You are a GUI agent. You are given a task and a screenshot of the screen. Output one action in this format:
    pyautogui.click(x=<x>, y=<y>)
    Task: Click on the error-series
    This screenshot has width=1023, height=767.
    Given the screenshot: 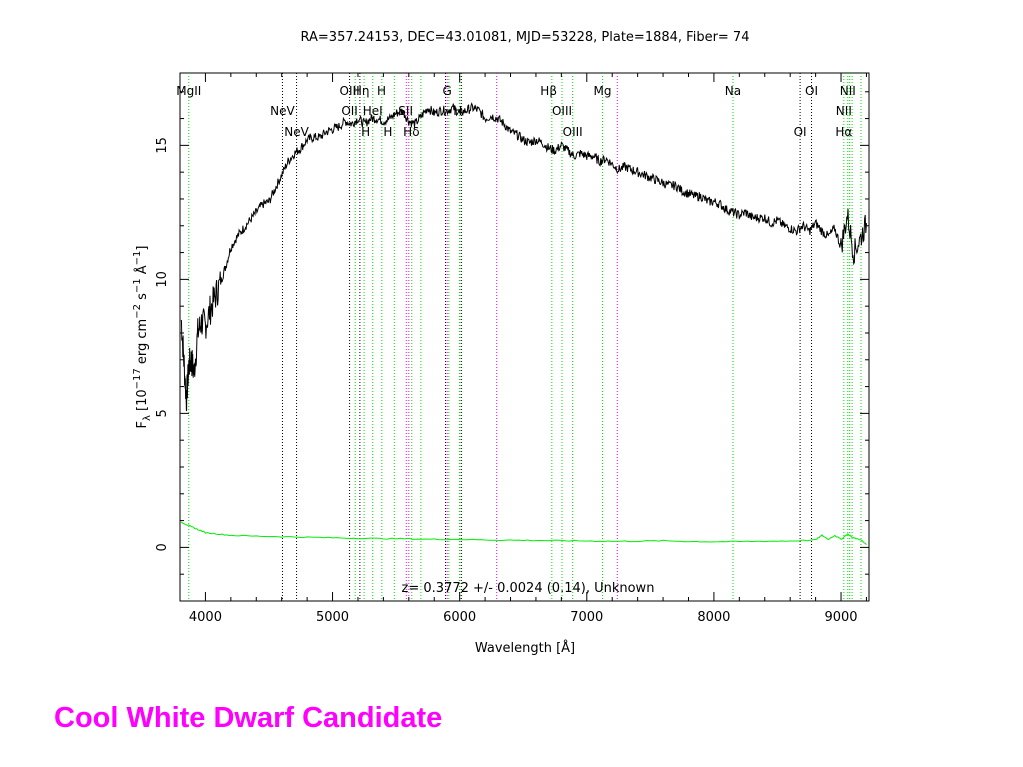 What is the action you would take?
    pyautogui.click(x=523, y=533)
    